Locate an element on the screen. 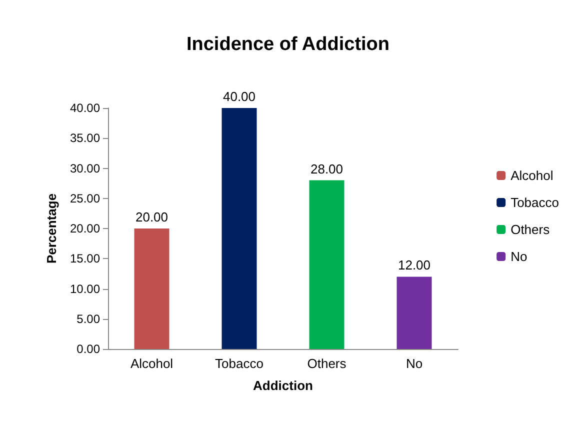  legend-label: No is located at coordinates (519, 256).